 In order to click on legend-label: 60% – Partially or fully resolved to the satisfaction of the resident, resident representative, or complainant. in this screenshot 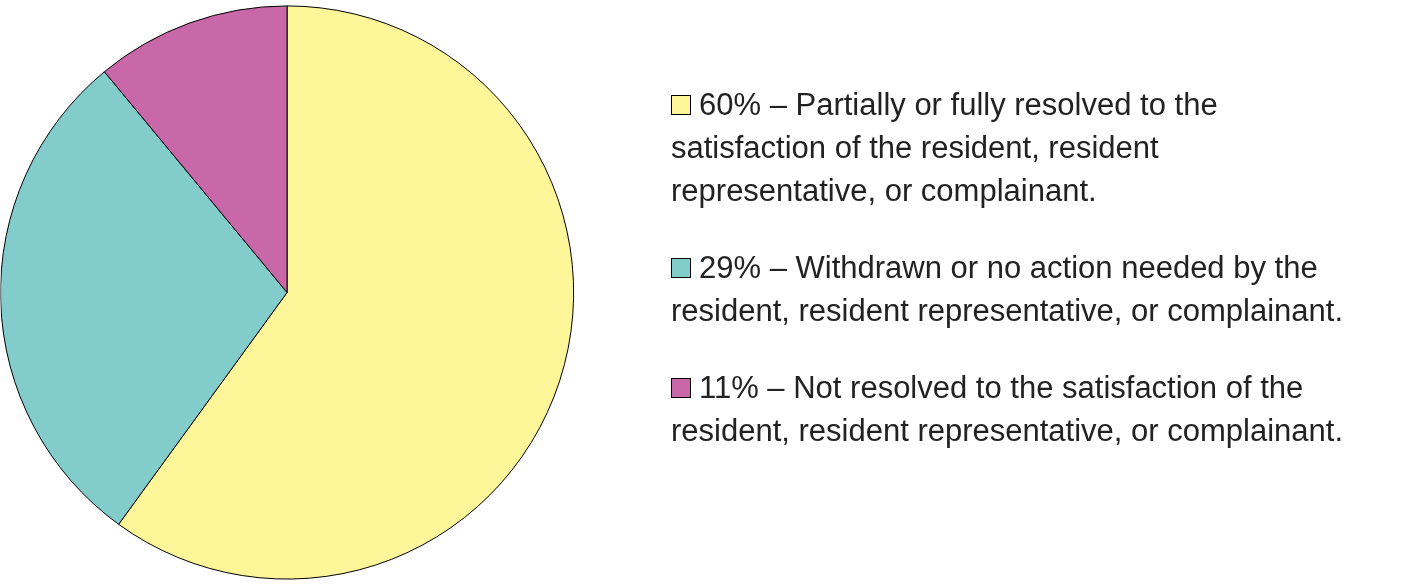, I will do `click(945, 148)`.